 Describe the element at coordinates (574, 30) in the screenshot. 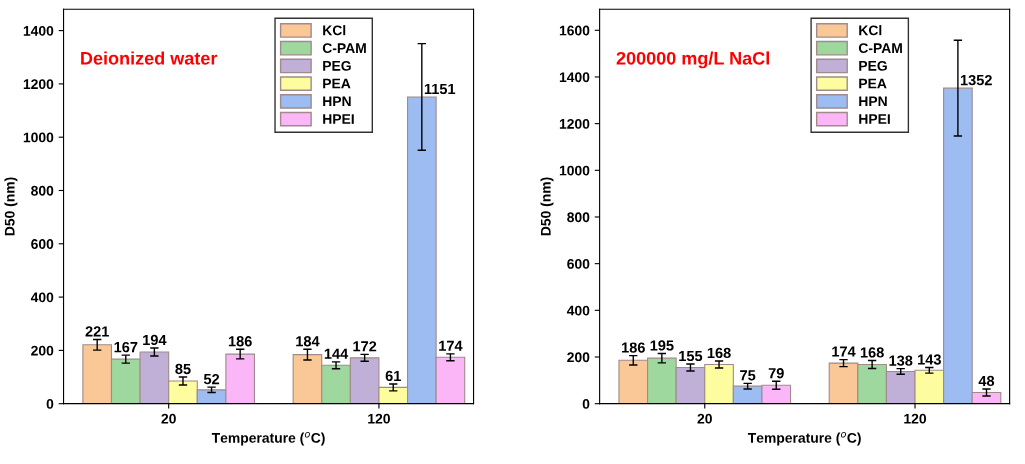

I see `y-tick-label: 1600` at that location.